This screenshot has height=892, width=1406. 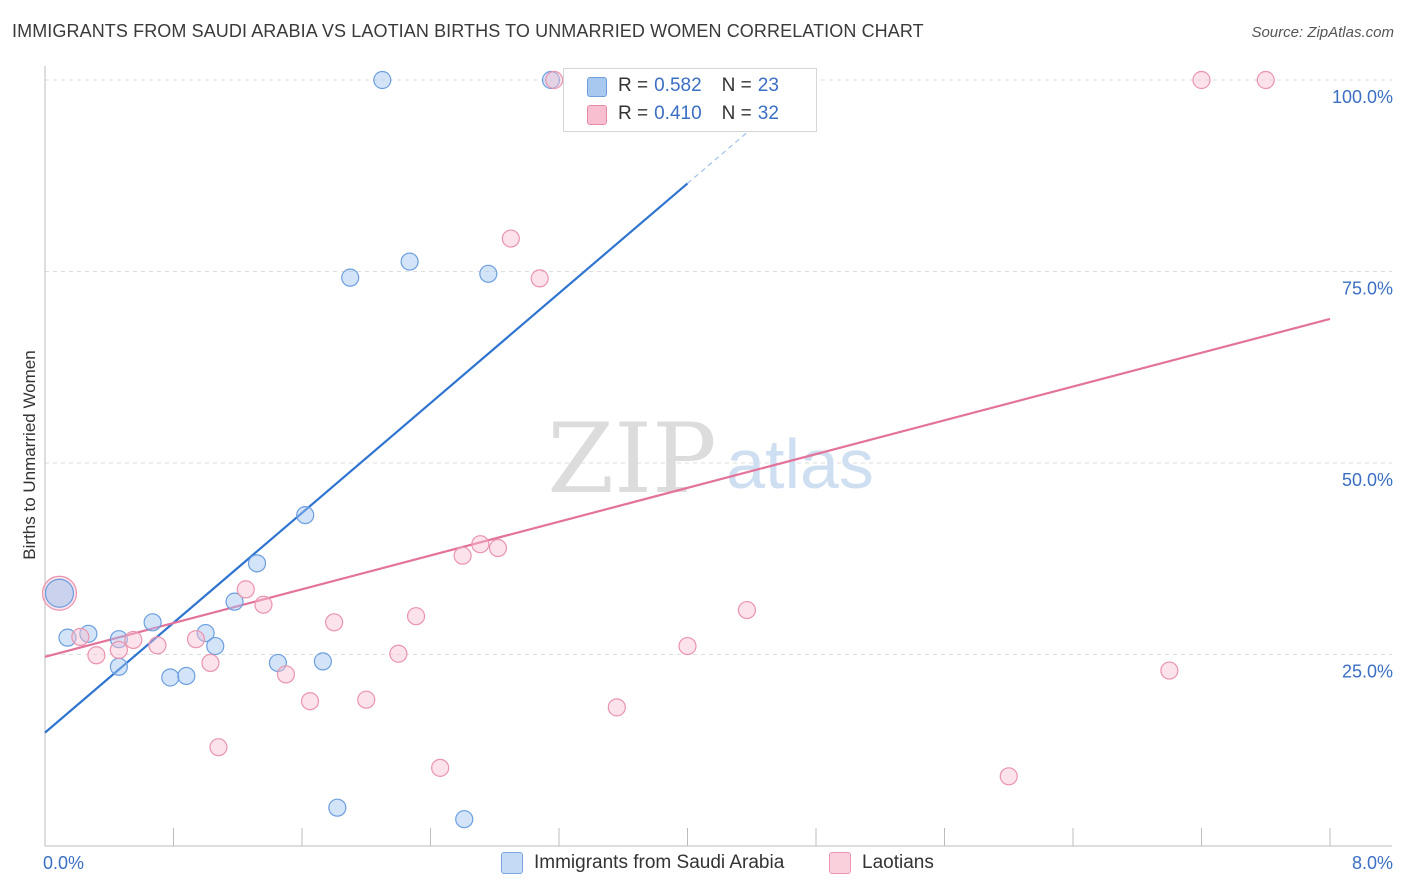 I want to click on y-tick-label: 100.0%, so click(x=1362, y=97).